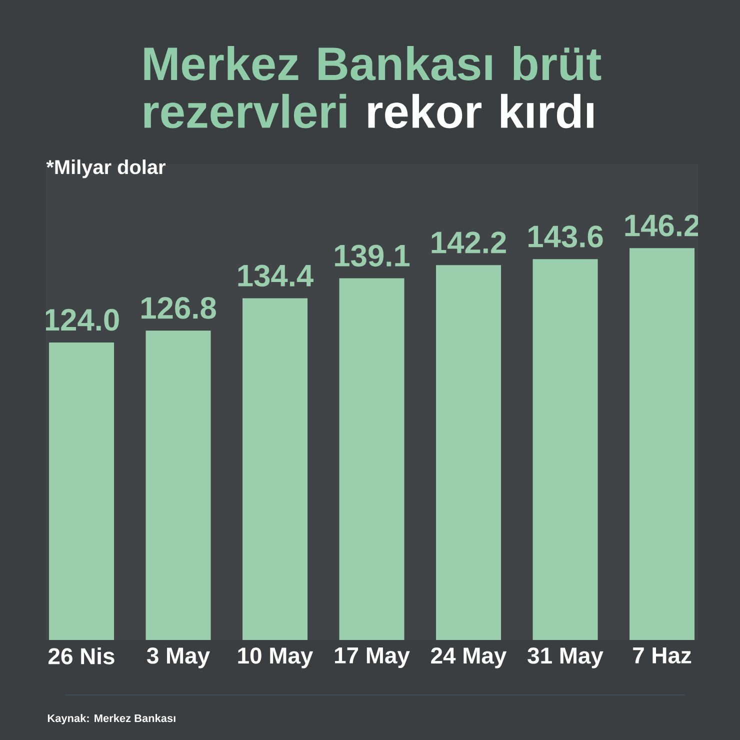 This screenshot has height=740, width=740. Describe the element at coordinates (276, 275) in the screenshot. I see `data-label: 134.4` at that location.